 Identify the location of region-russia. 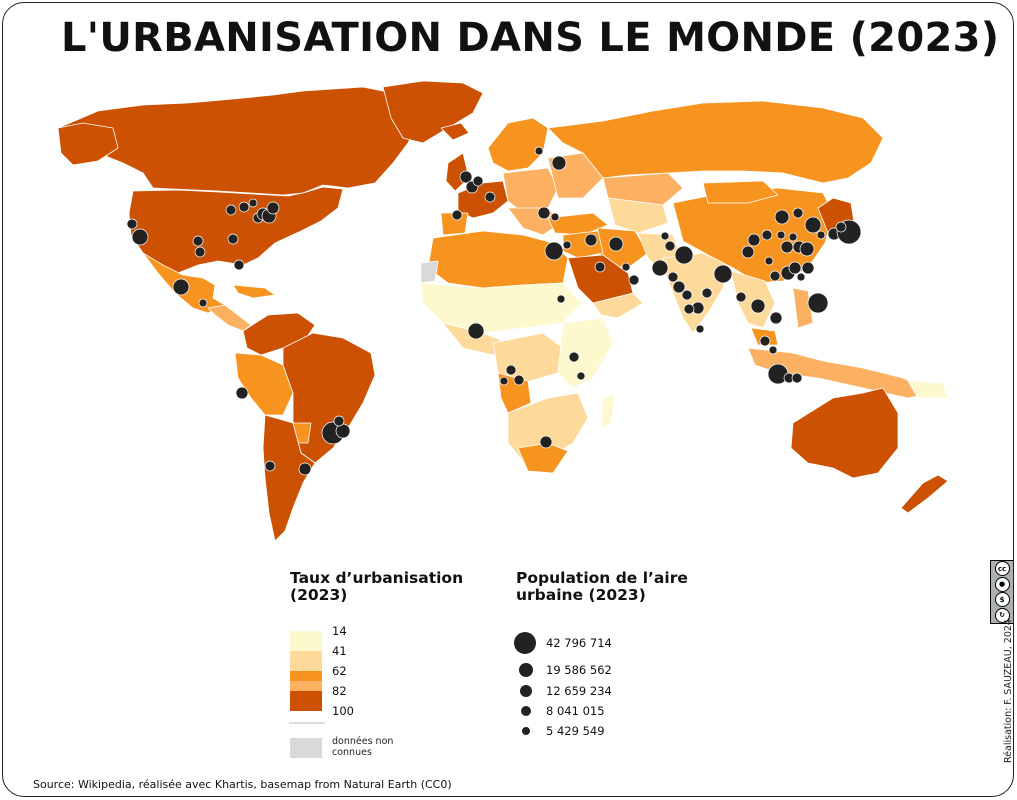
(715, 142).